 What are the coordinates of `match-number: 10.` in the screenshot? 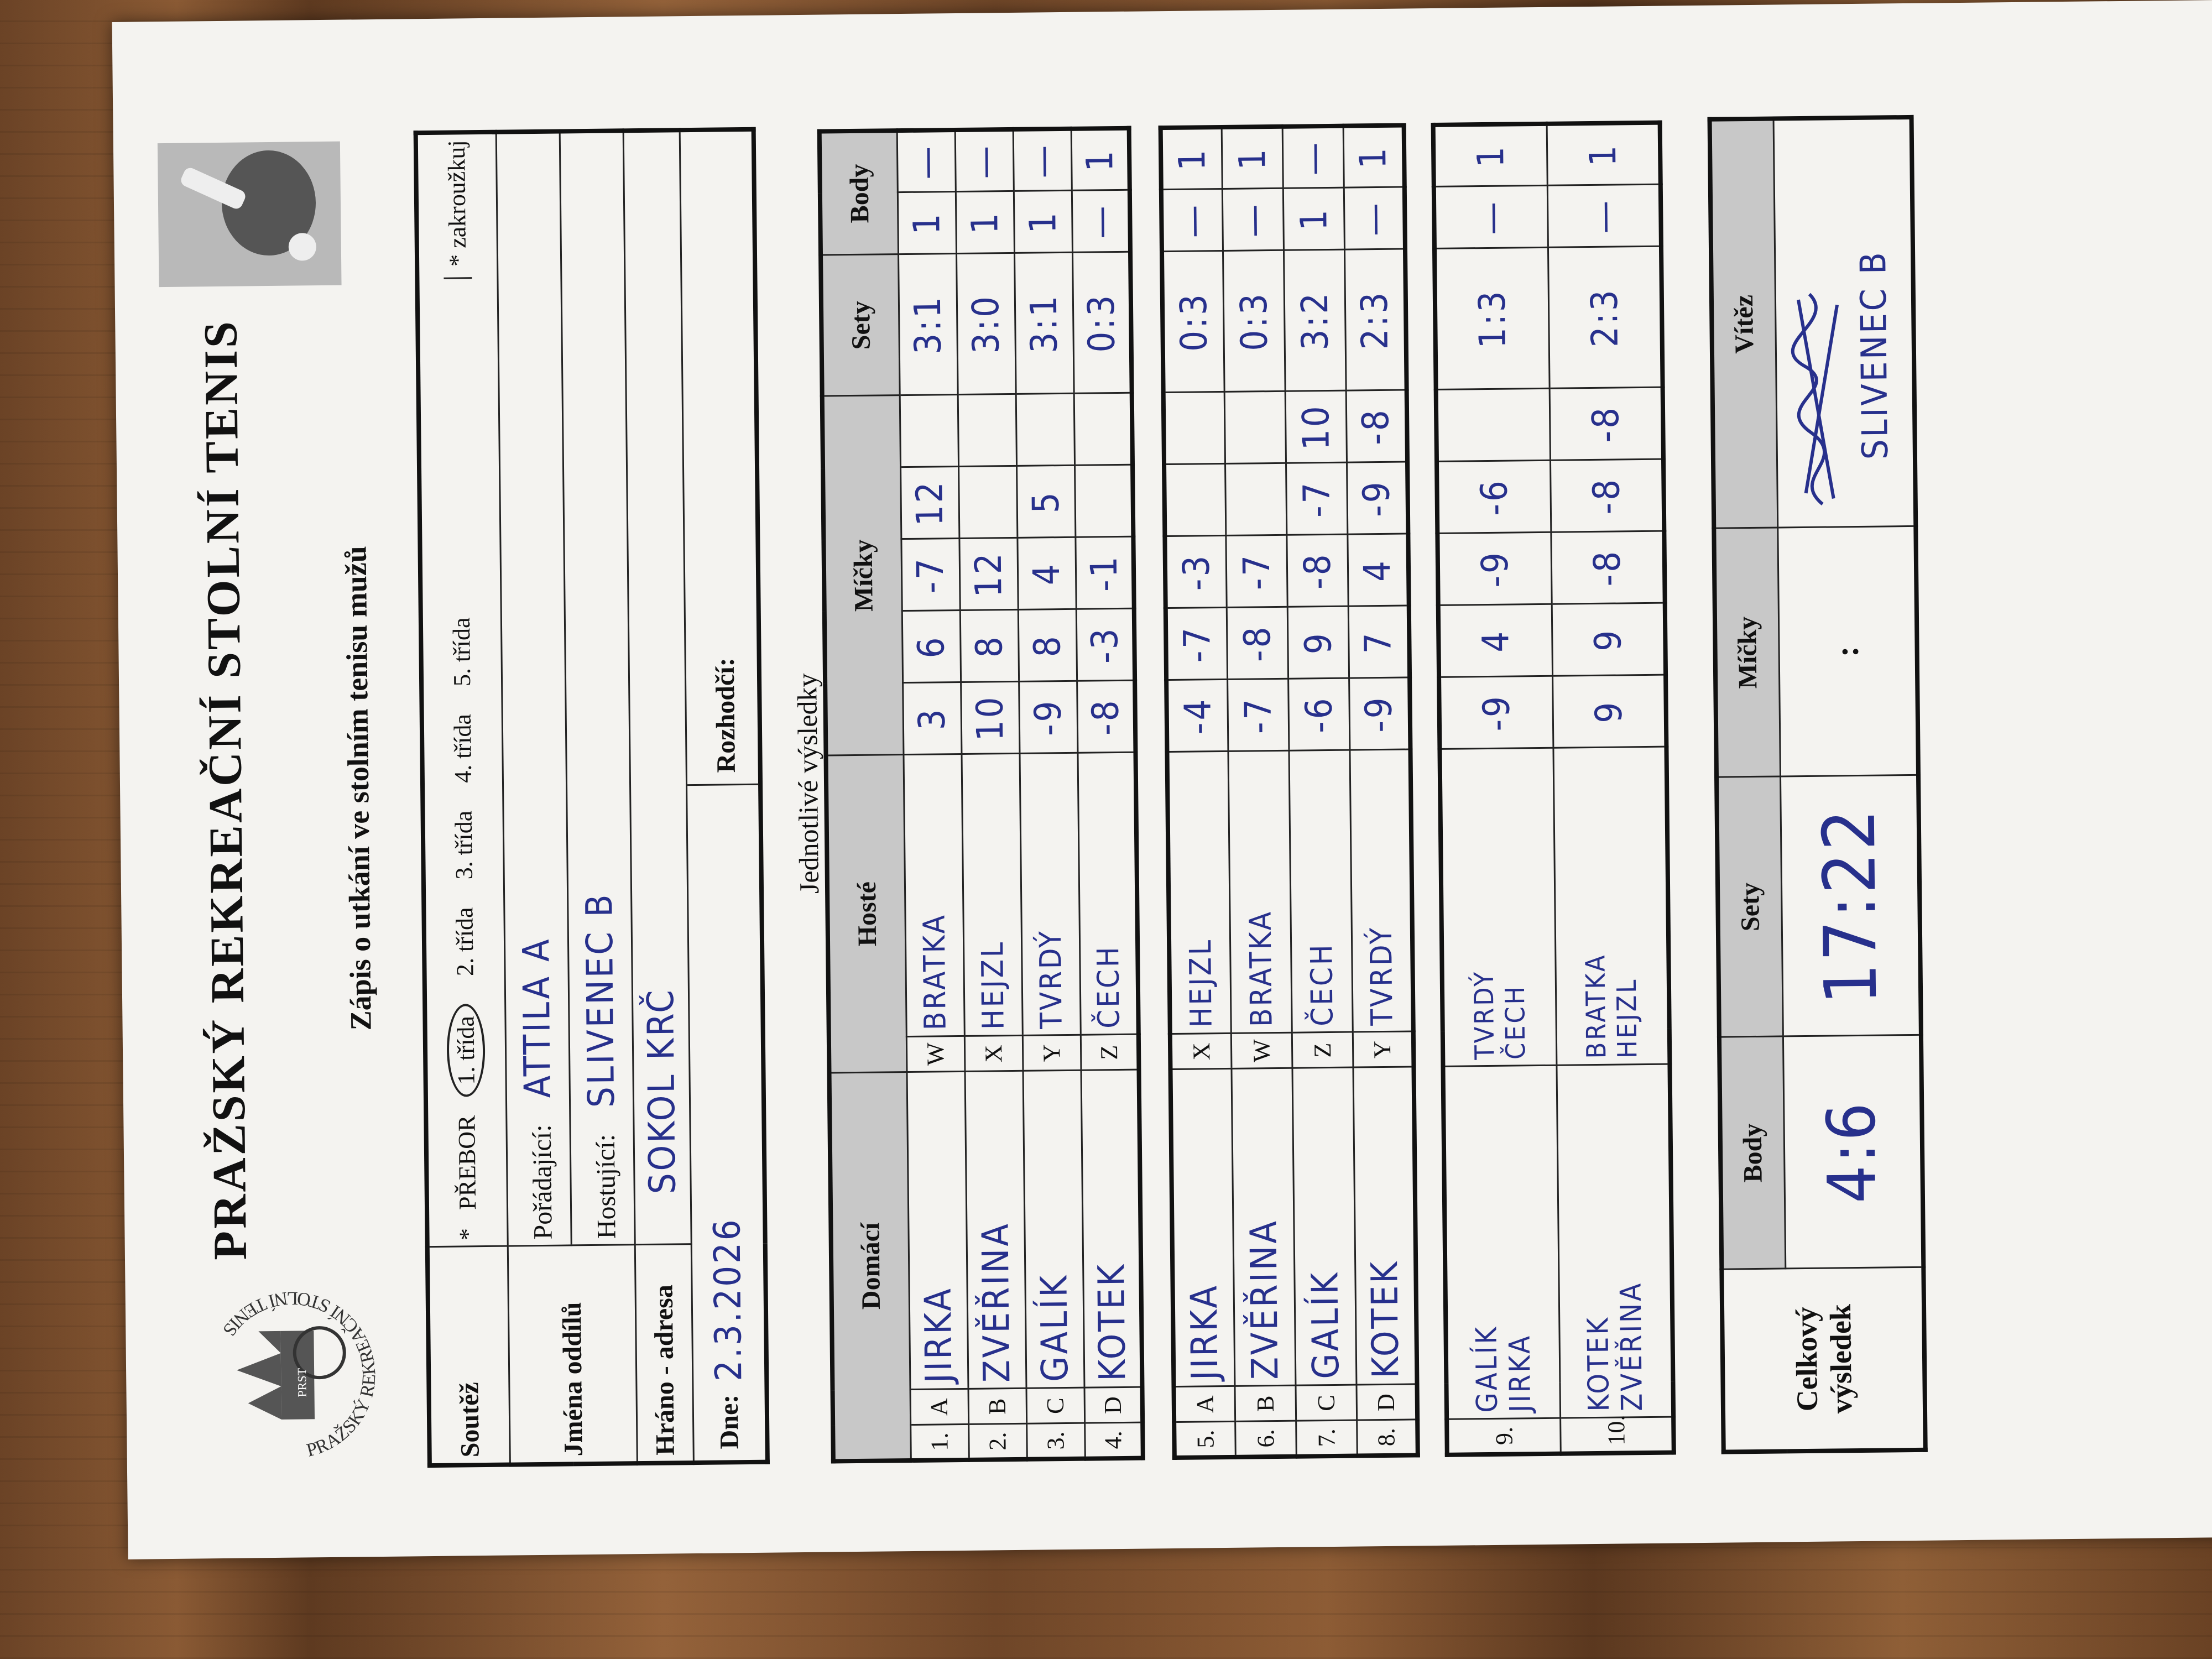 It's located at (1617, 1434).